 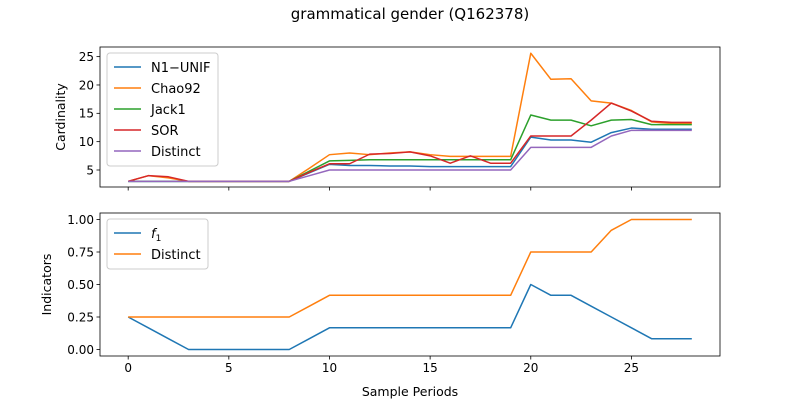 What do you see at coordinates (90, 170) in the screenshot?
I see `y-tick-label: 5` at bounding box center [90, 170].